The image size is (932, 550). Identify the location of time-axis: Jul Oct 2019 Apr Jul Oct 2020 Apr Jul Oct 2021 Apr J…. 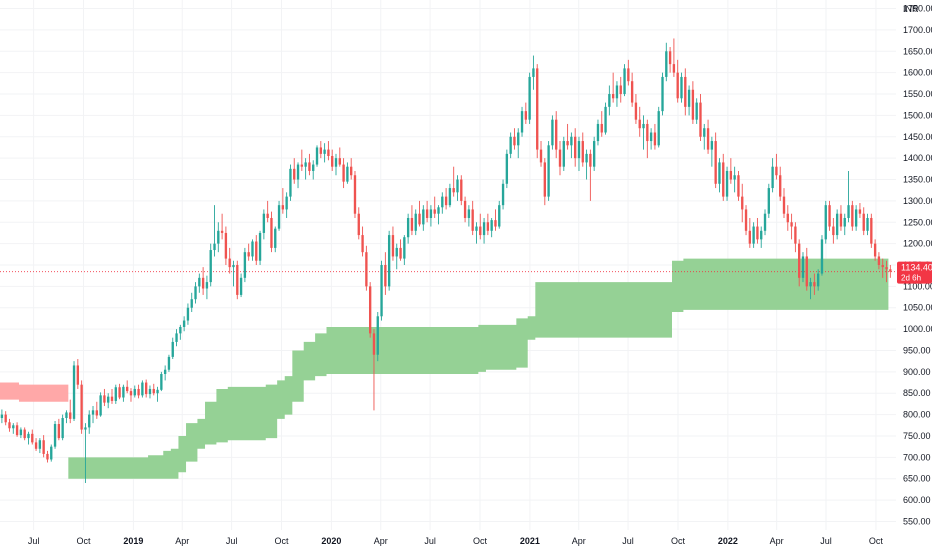
(456, 541).